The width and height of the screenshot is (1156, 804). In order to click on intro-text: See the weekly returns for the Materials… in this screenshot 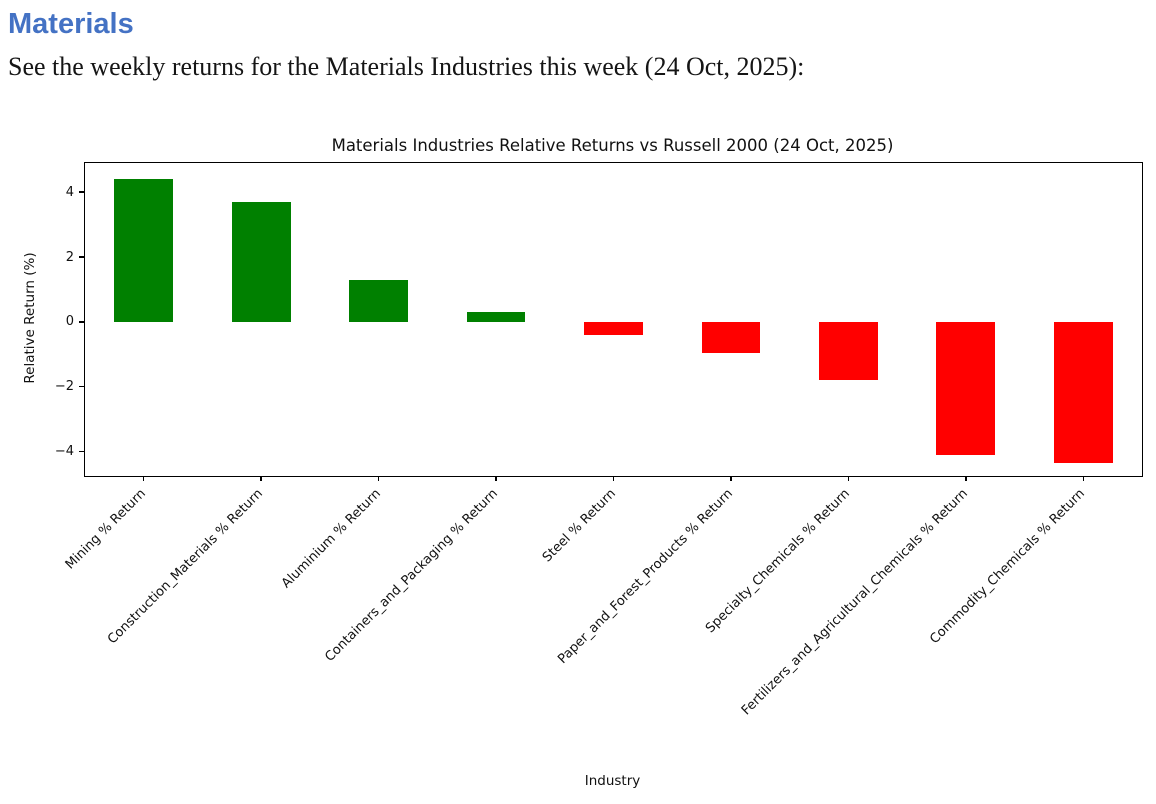, I will do `click(406, 66)`.